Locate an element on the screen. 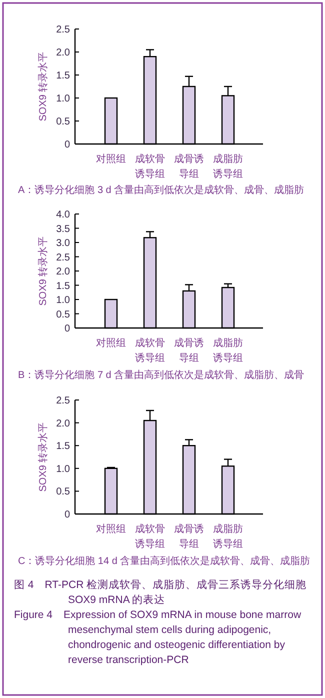 This screenshot has width=325, height=698. y-tick-label: 3.5 is located at coordinates (63, 229).